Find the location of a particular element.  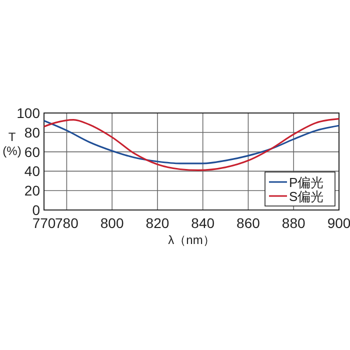

y-tick-label: 60 is located at coordinates (32, 152).